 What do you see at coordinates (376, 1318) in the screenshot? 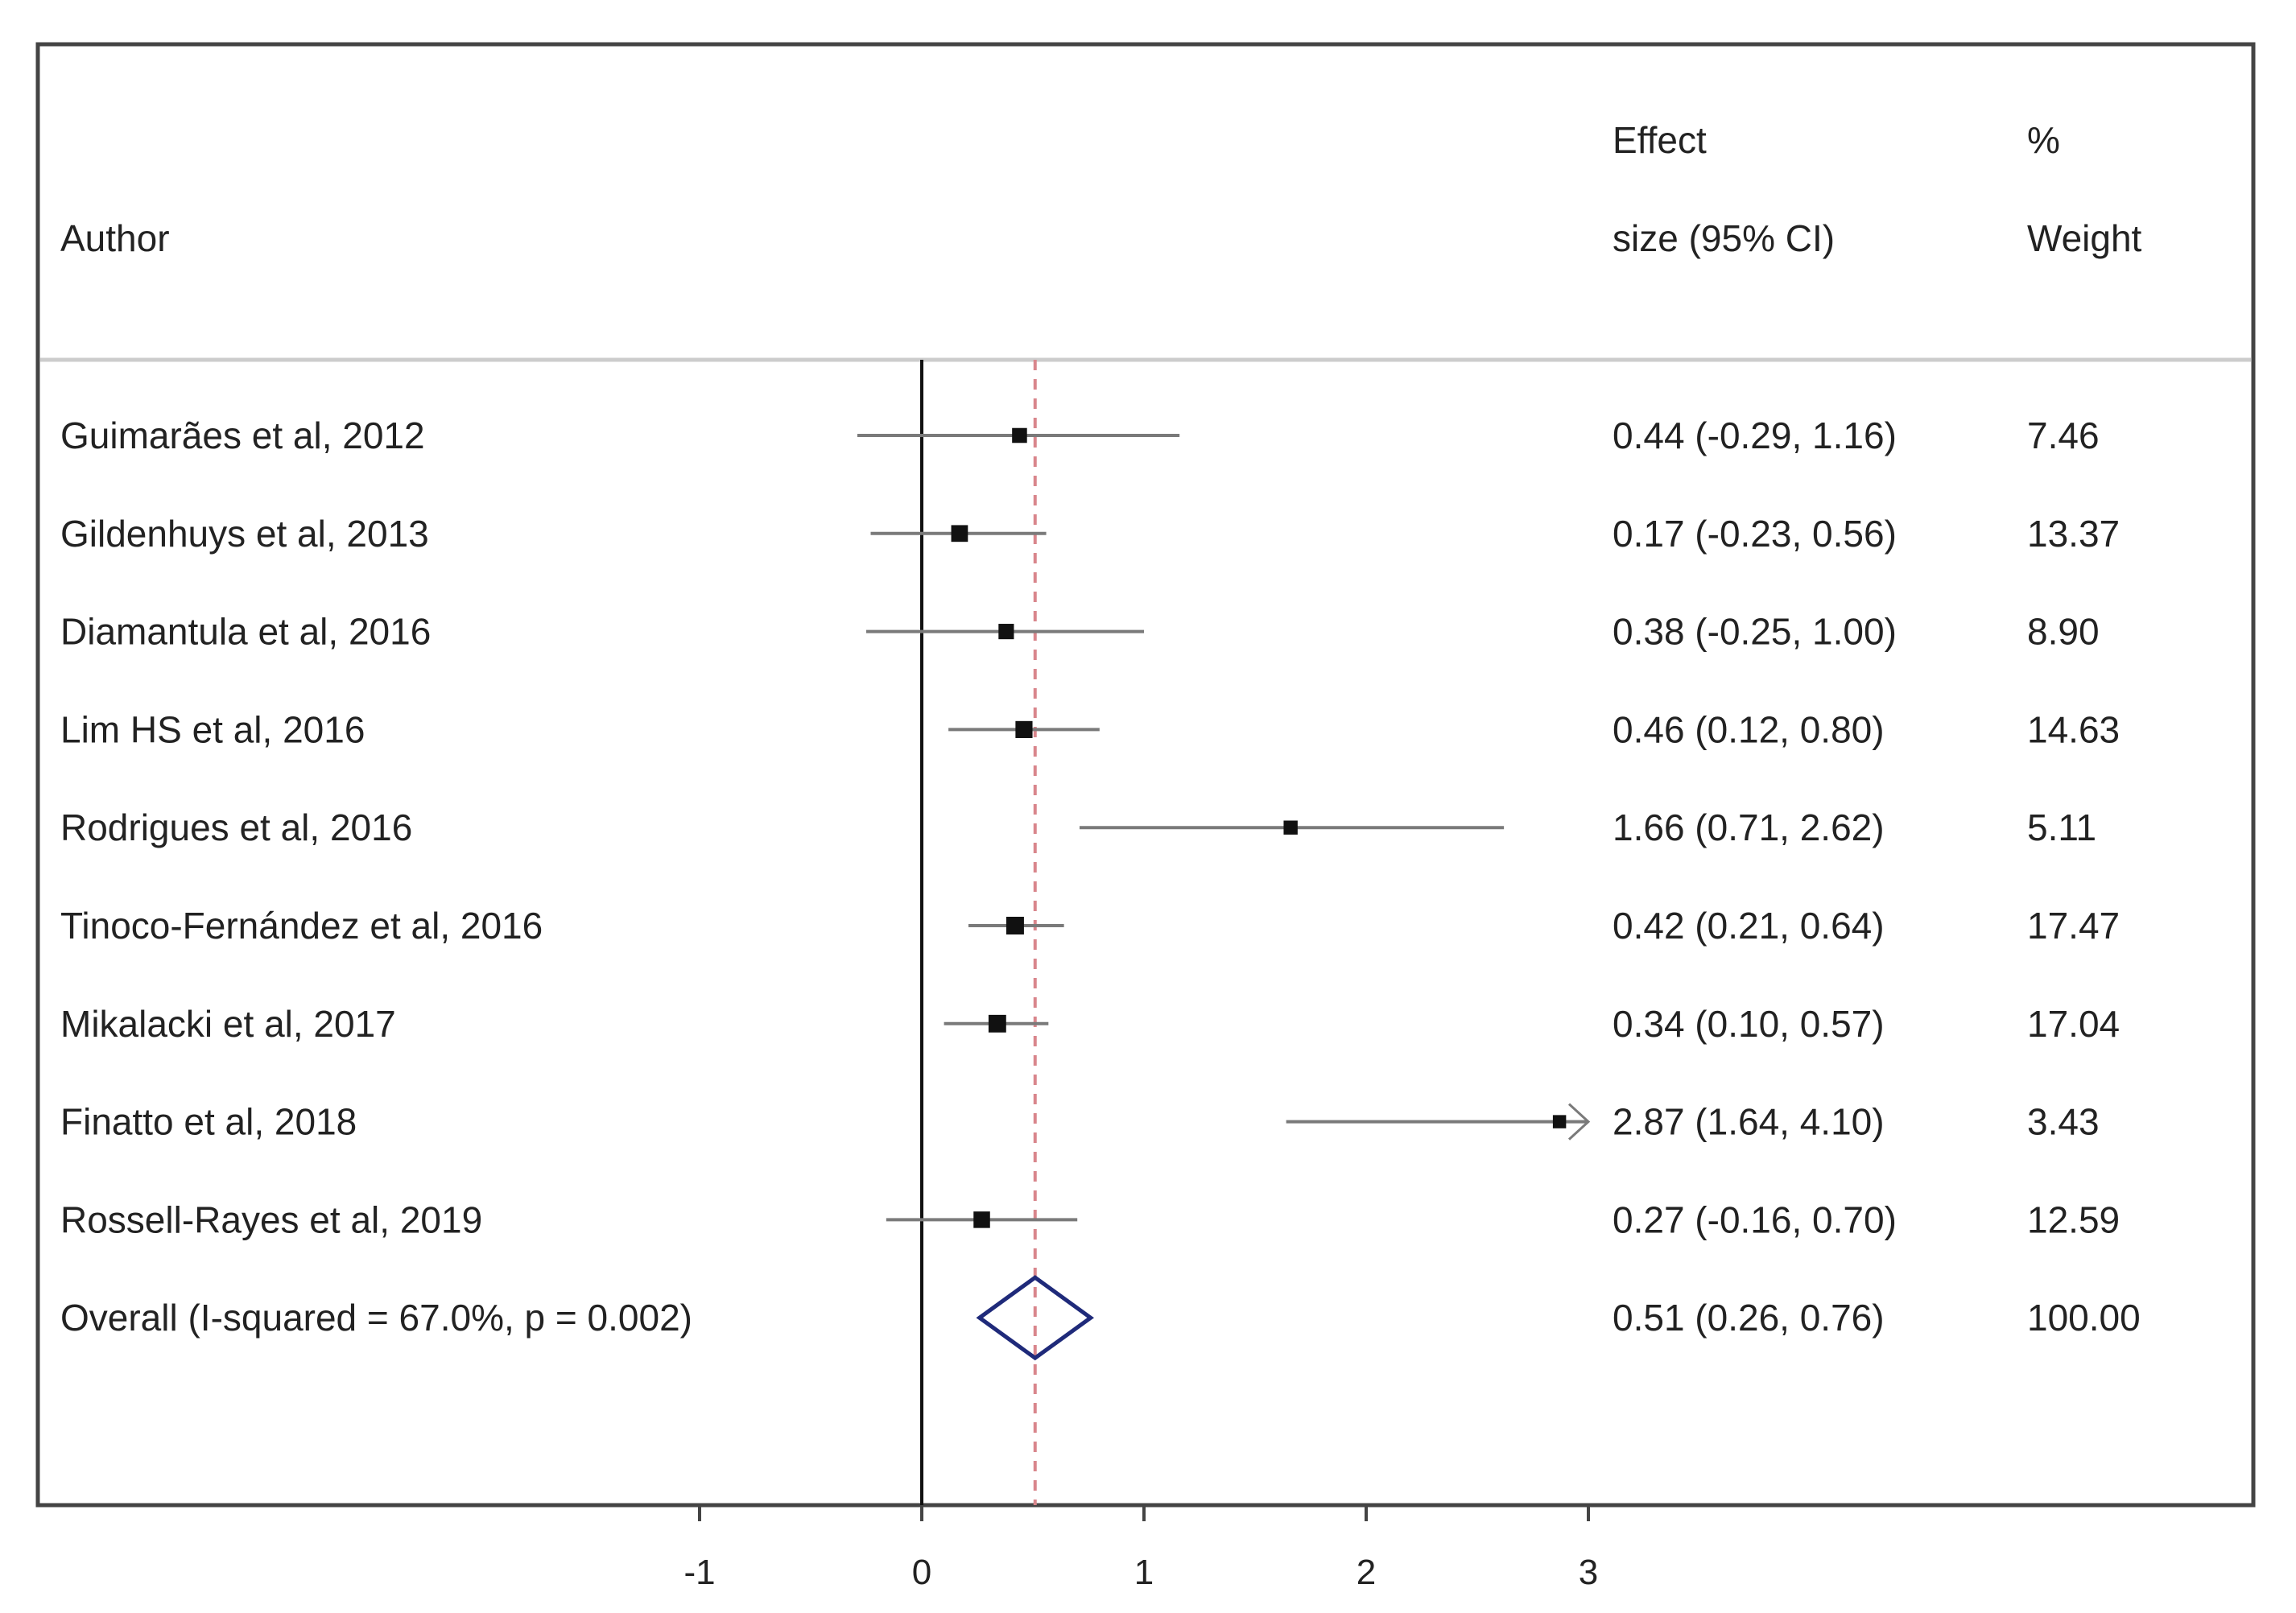
I see `overall-label: Overall (I-squared = 67.0%, p = 0.002)` at bounding box center [376, 1318].